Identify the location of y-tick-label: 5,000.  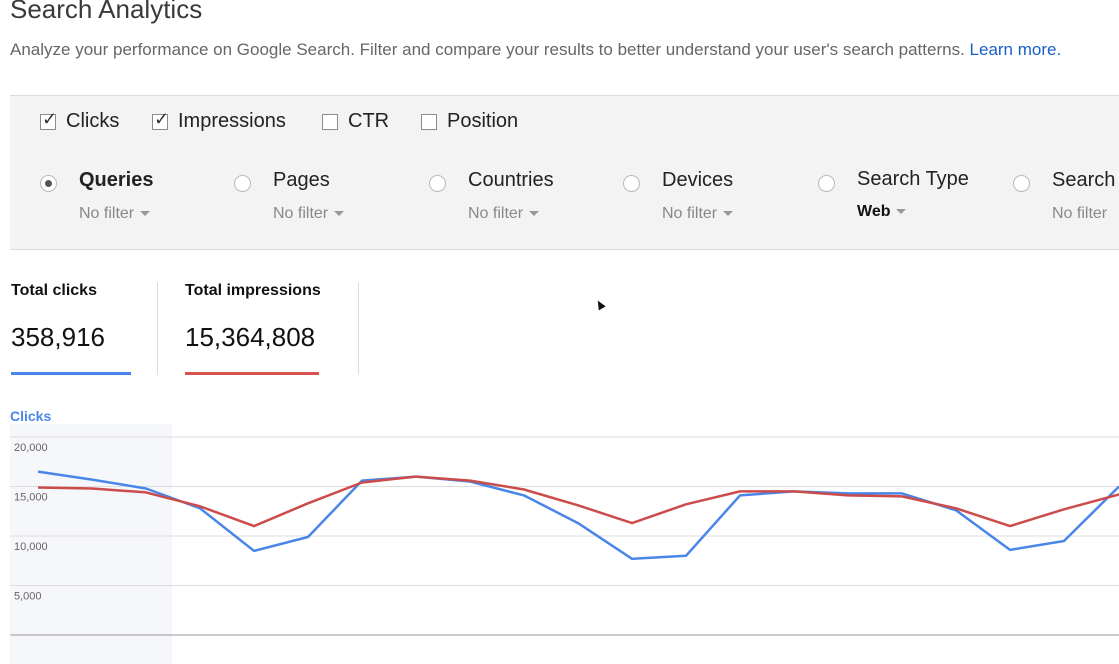
(28, 597).